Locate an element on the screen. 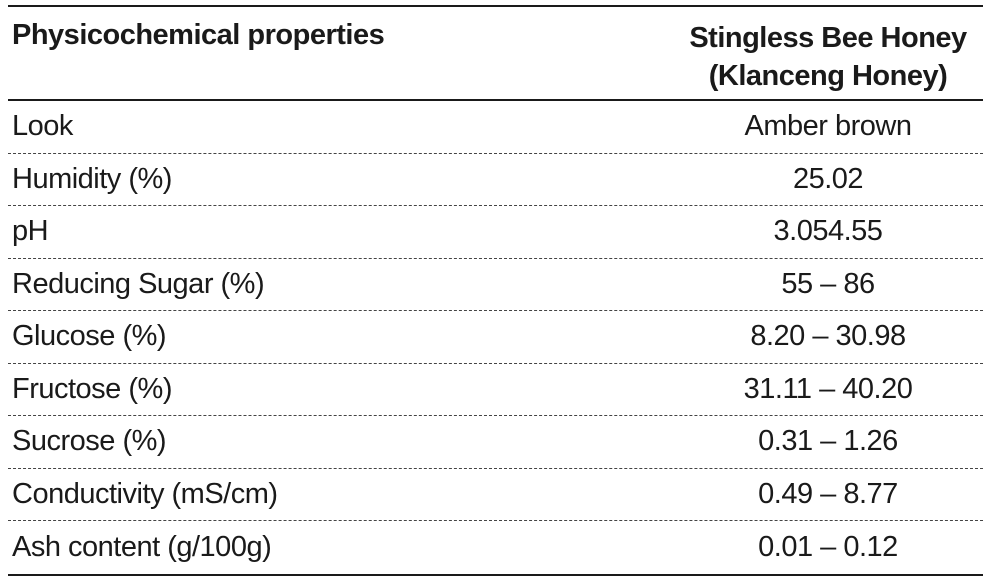 The width and height of the screenshot is (995, 576). header-property-column: Physicochemical properties is located at coordinates (198, 35).